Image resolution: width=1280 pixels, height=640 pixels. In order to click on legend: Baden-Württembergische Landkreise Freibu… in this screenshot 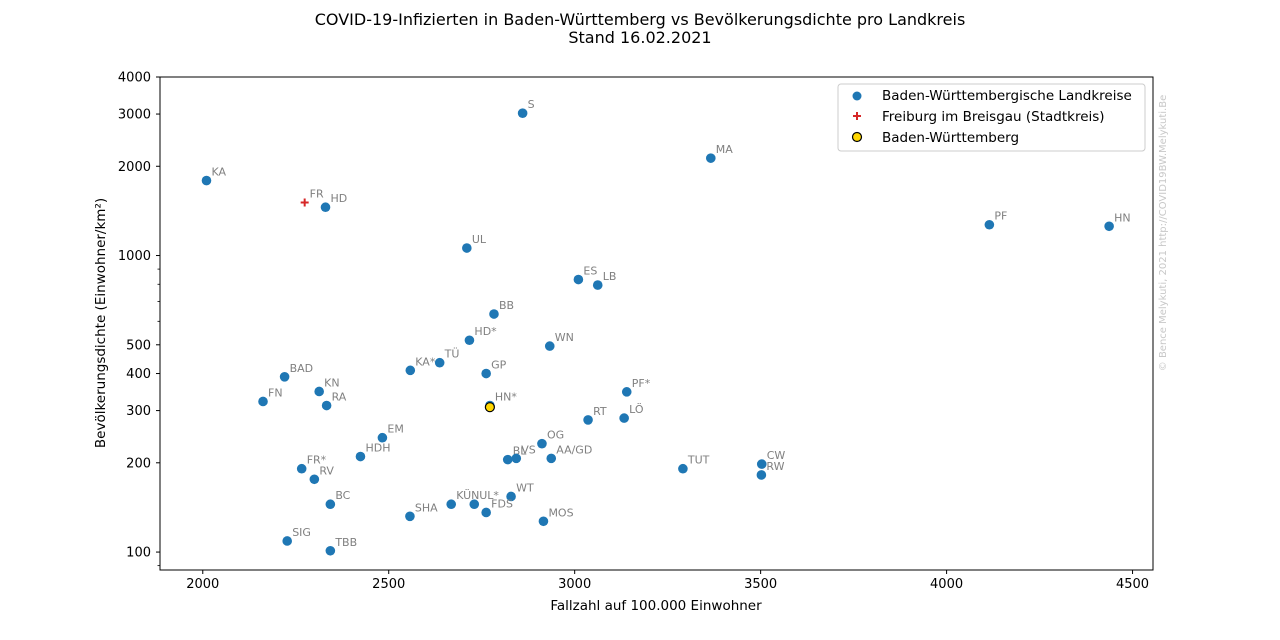, I will do `click(991, 117)`.